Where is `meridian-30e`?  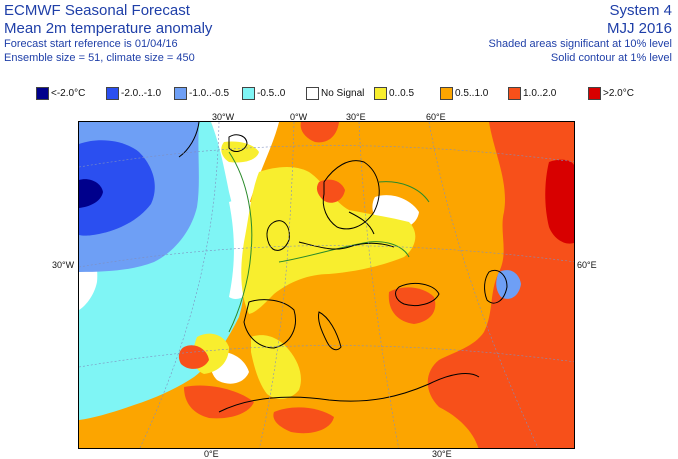
meridian-30e is located at coordinates (378, 285).